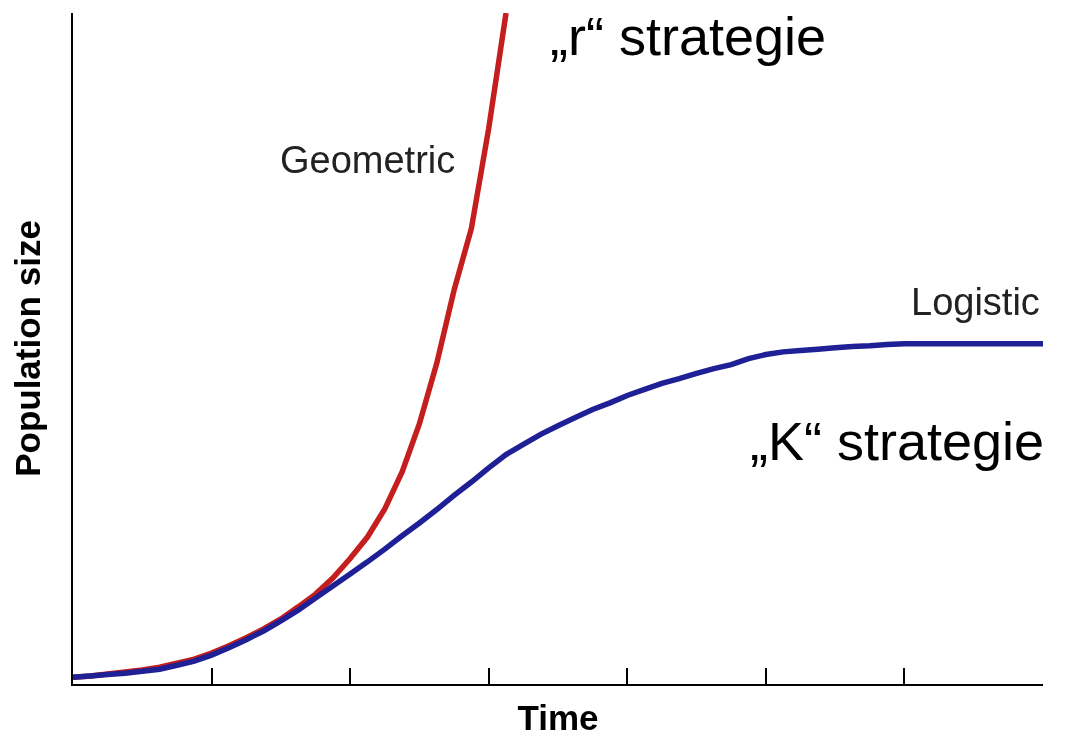 This screenshot has height=746, width=1073. I want to click on annotation: „r“ strategie, so click(688, 36).